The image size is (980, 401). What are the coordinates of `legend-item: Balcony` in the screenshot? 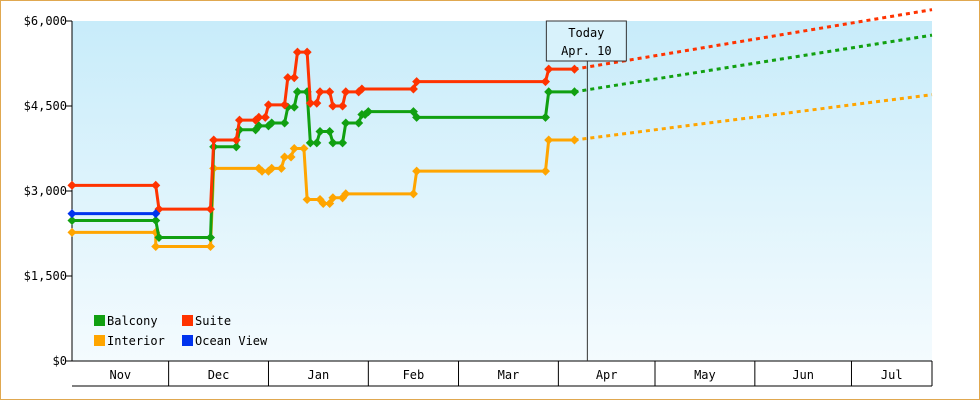 It's located at (126, 321).